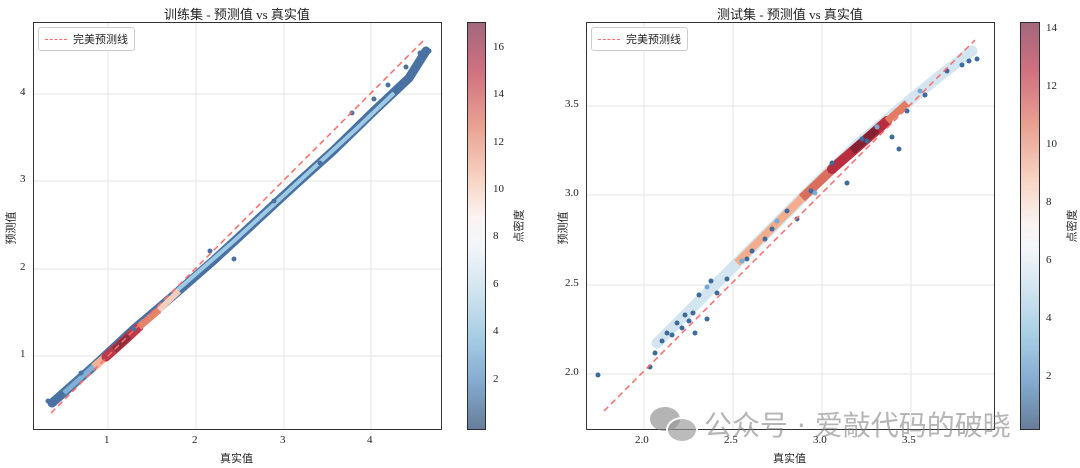 The width and height of the screenshot is (1080, 468). I want to click on test-cbtick: 12, so click(1051, 86).